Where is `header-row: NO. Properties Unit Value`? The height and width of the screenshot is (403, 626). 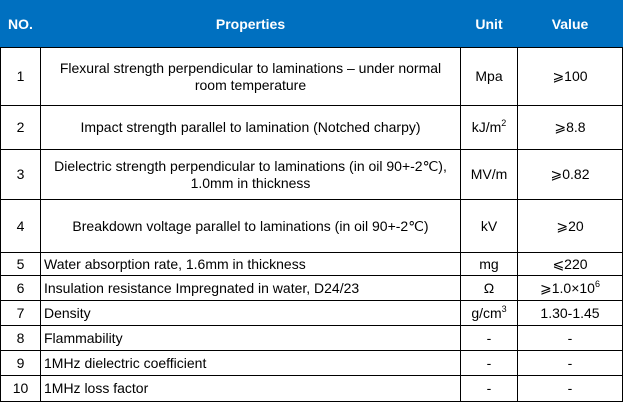
header-row: NO. Properties Unit Value is located at coordinates (311, 24).